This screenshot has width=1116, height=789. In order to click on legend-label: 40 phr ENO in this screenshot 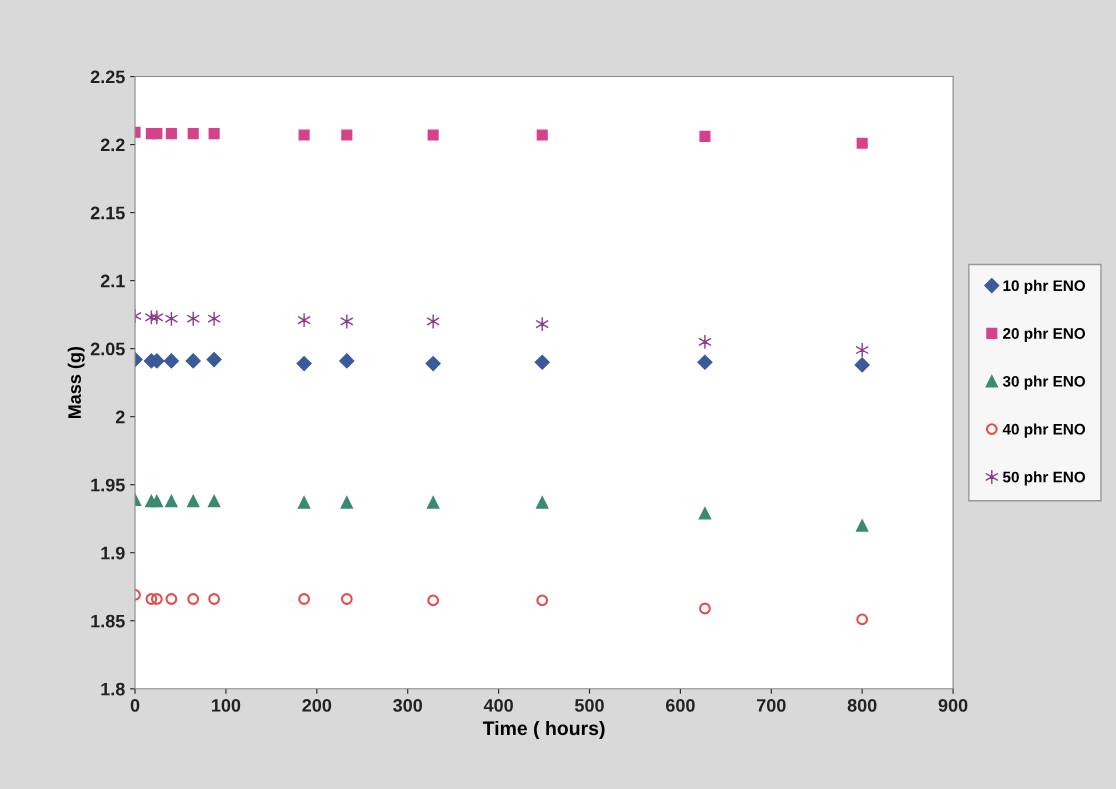, I will do `click(1044, 430)`.